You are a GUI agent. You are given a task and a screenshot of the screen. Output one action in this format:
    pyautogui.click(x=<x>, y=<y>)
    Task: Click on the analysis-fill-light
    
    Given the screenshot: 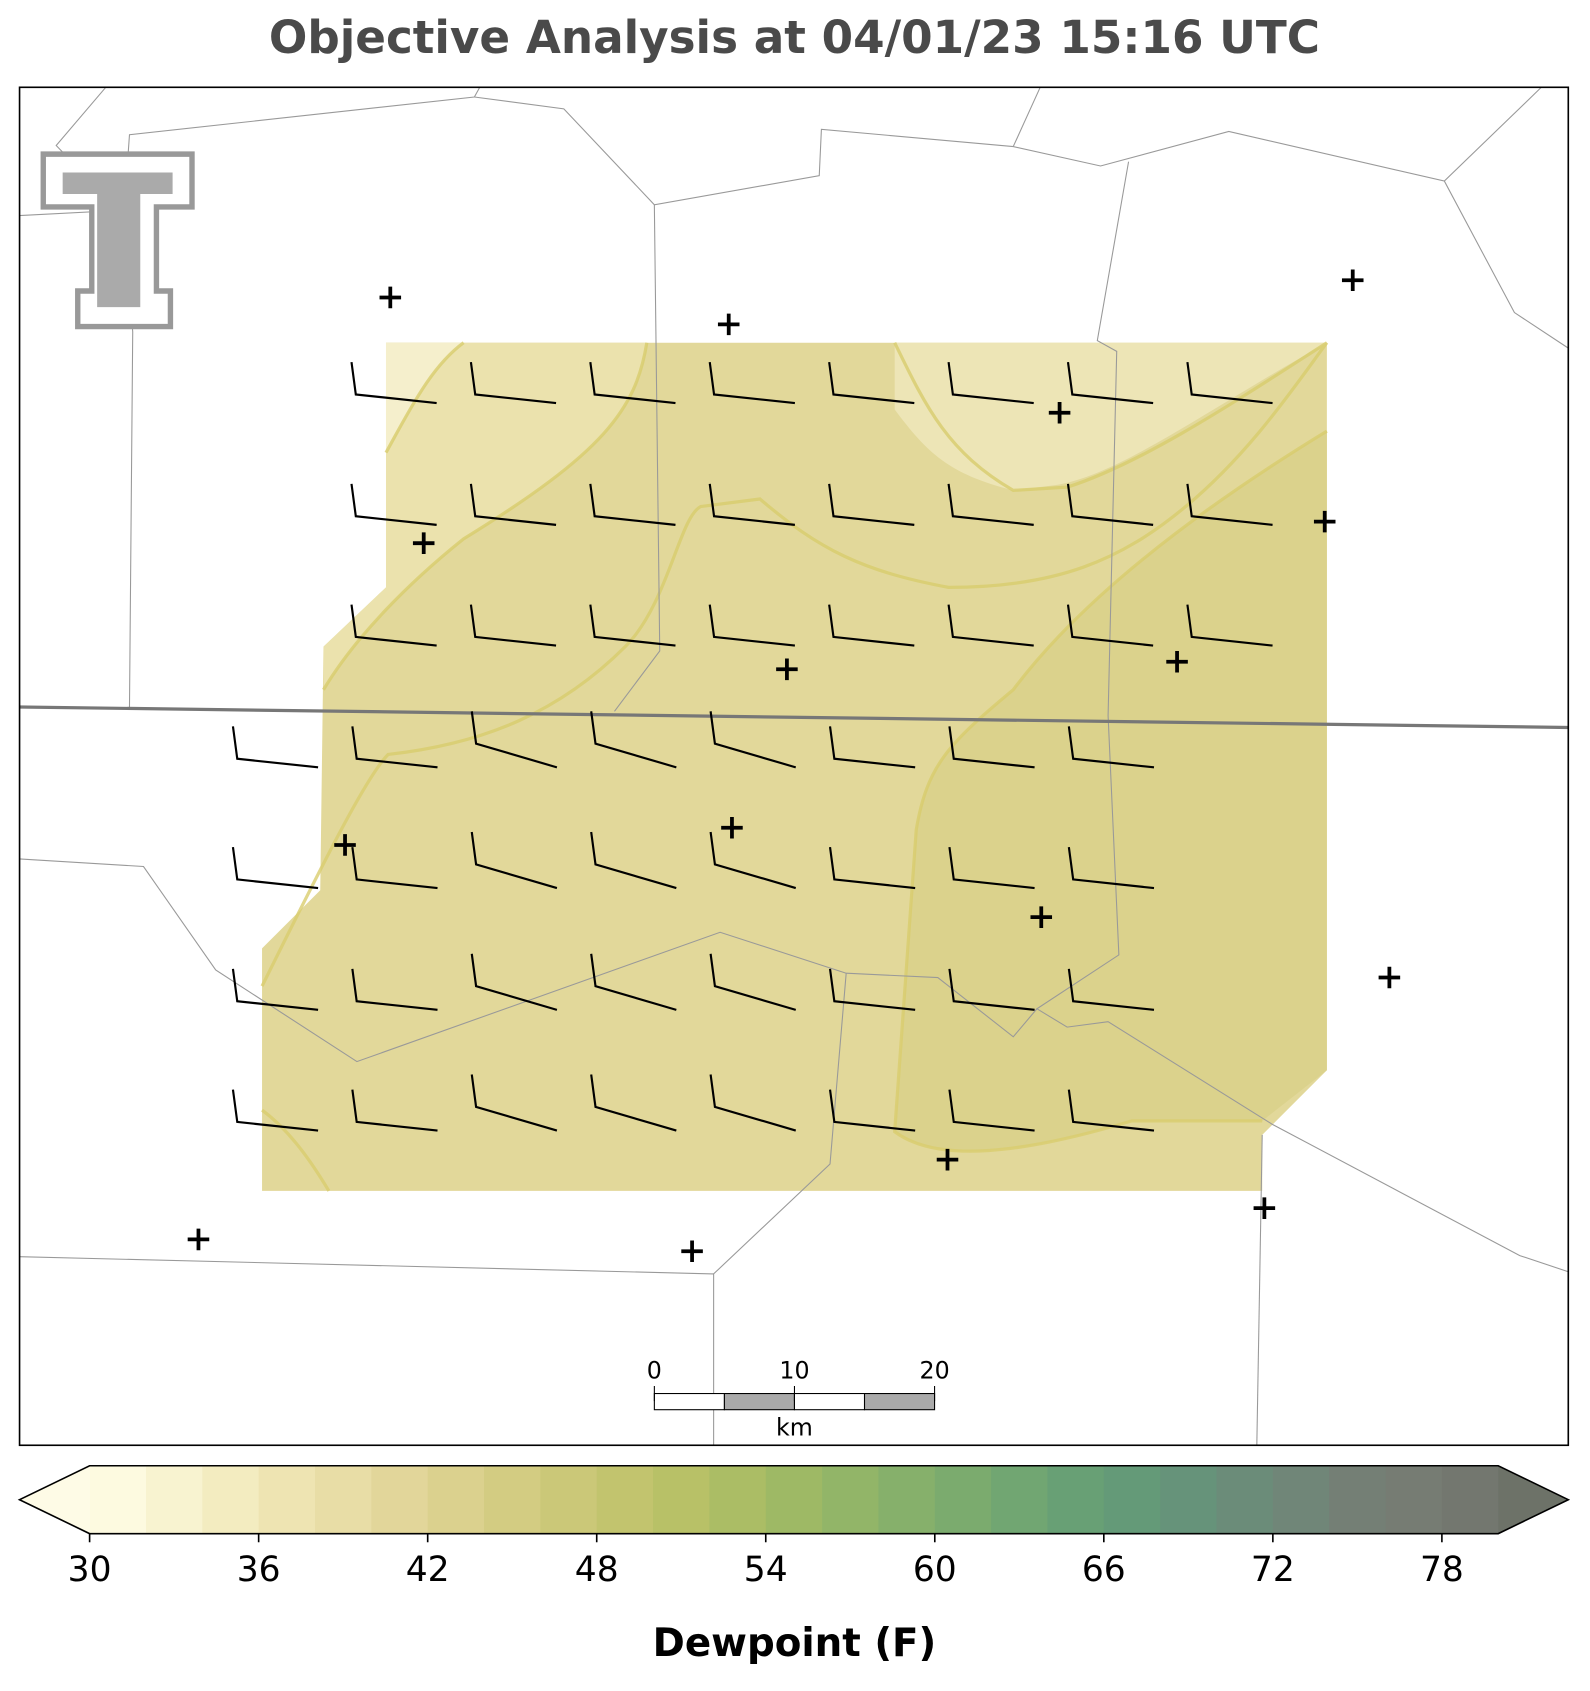 What is the action you would take?
    pyautogui.click(x=1110, y=416)
    